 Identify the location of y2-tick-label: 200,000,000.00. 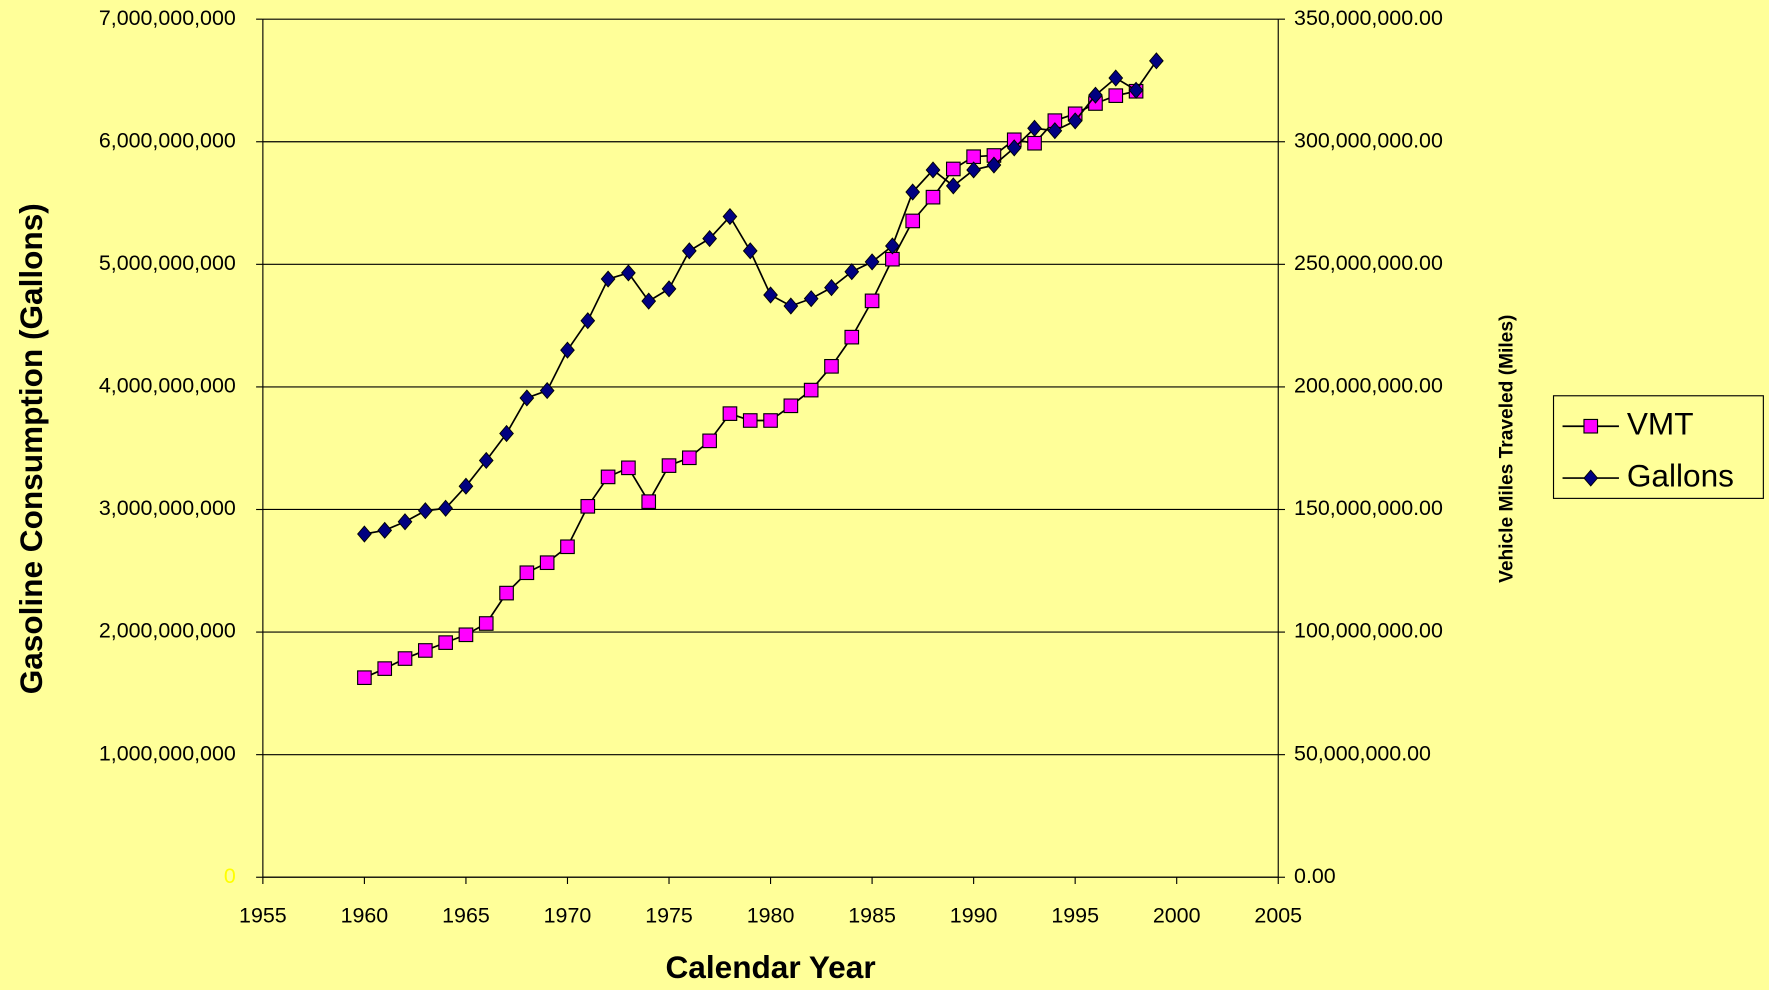
(1368, 386).